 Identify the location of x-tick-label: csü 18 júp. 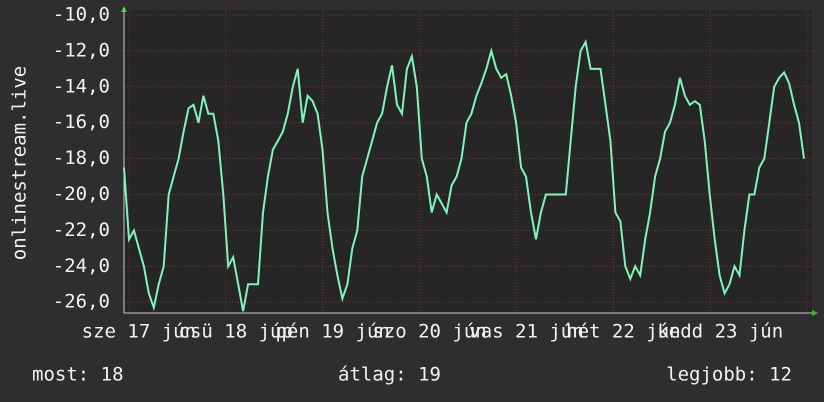
(236, 332).